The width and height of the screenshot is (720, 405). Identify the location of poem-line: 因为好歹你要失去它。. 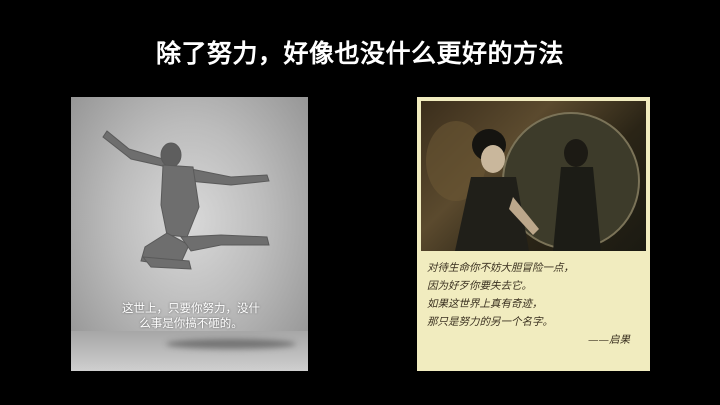
(479, 286).